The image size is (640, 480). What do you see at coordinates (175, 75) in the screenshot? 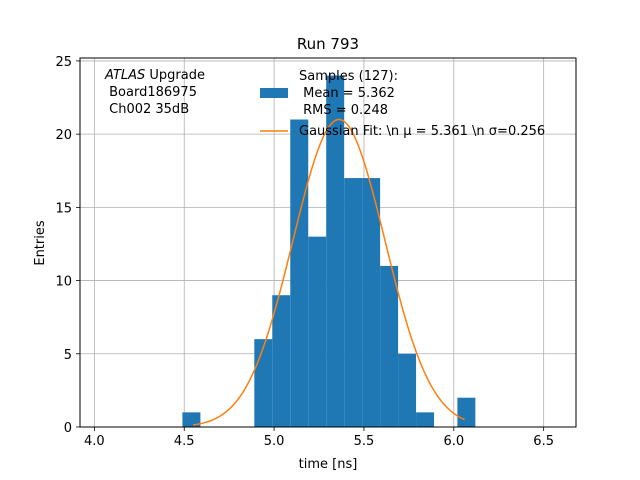
I see `upgrade-label: Upgrade` at bounding box center [175, 75].